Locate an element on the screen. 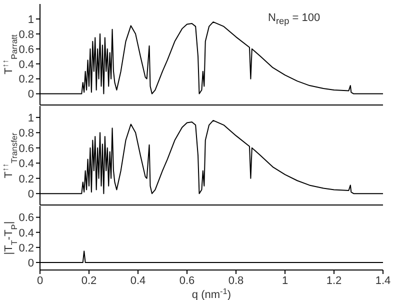  x-tick-label: 0 is located at coordinates (40, 280).